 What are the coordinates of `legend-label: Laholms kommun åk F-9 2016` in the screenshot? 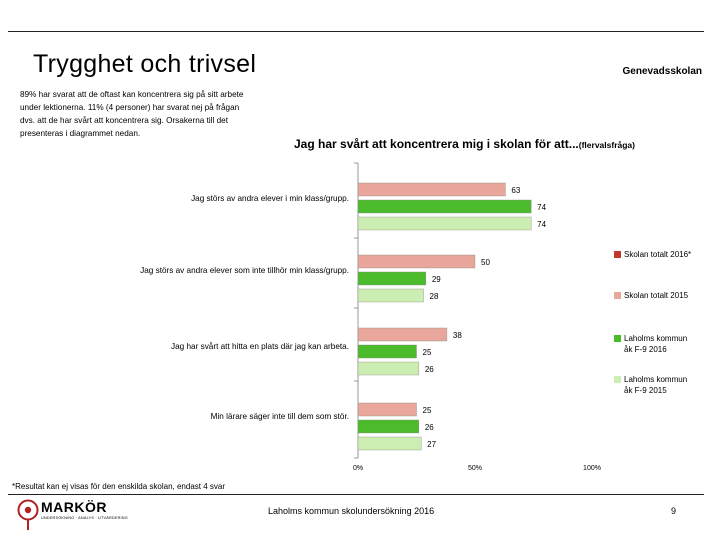 It's located at (656, 344).